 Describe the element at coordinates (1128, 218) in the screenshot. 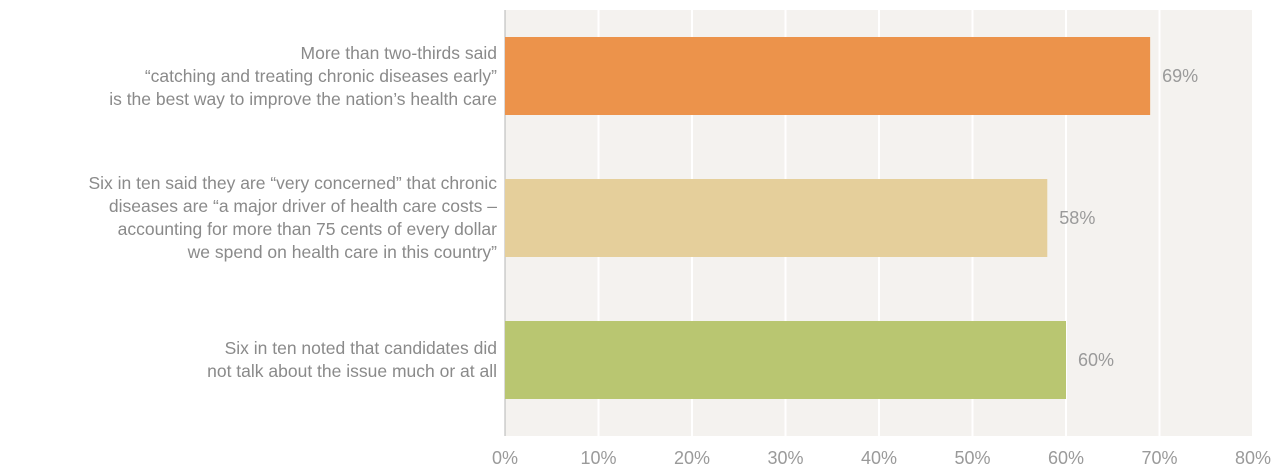

I see `value-labels: 69% 58% 60%` at that location.